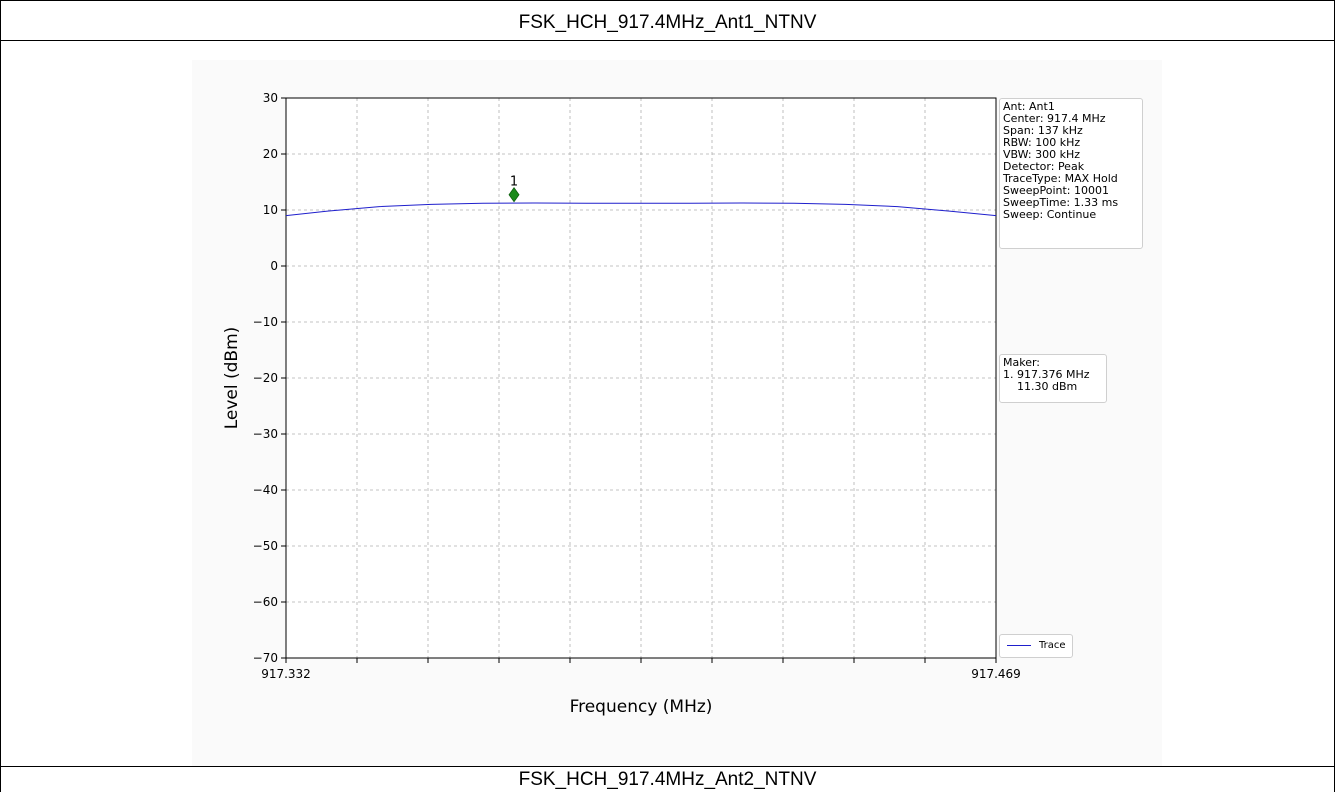 The image size is (1335, 792). I want to click on settings-line: Center: 917.4 MHz, so click(1054, 118).